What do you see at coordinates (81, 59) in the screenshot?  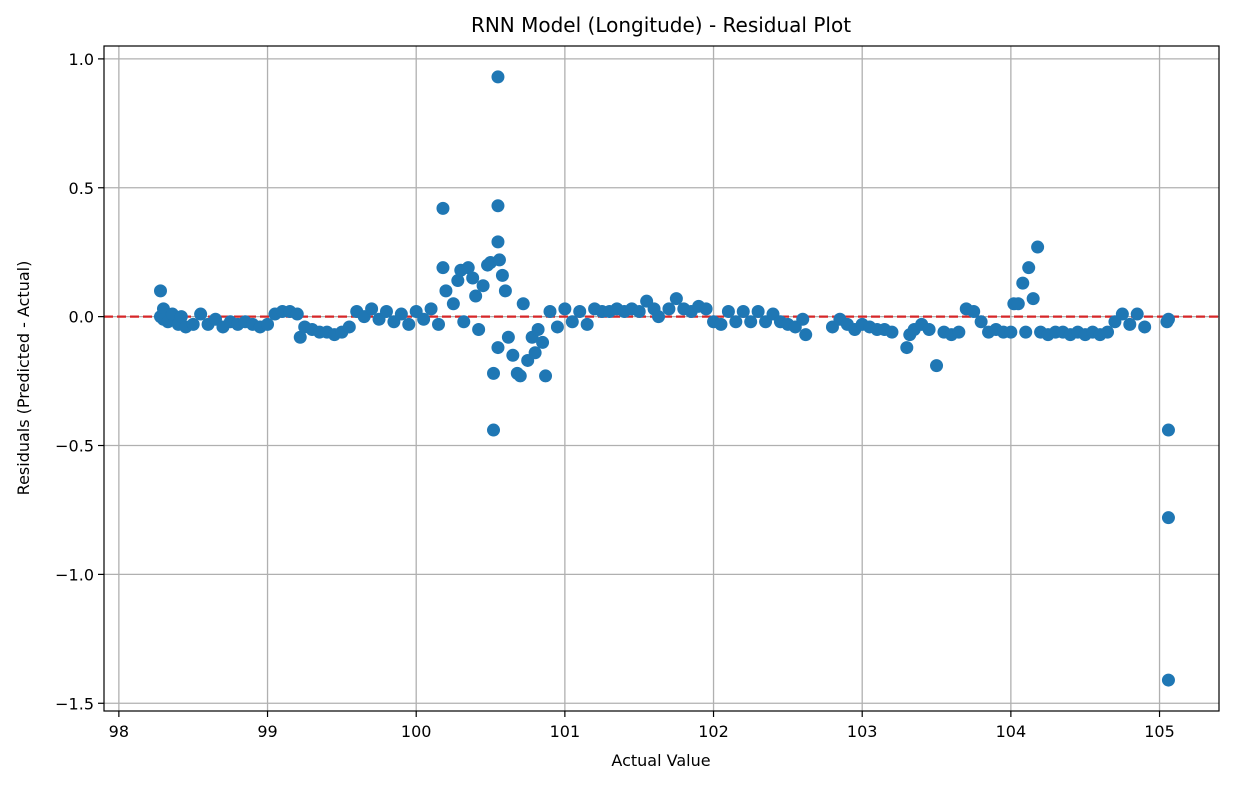 I see `y-tick-label: 1.0` at bounding box center [81, 59].